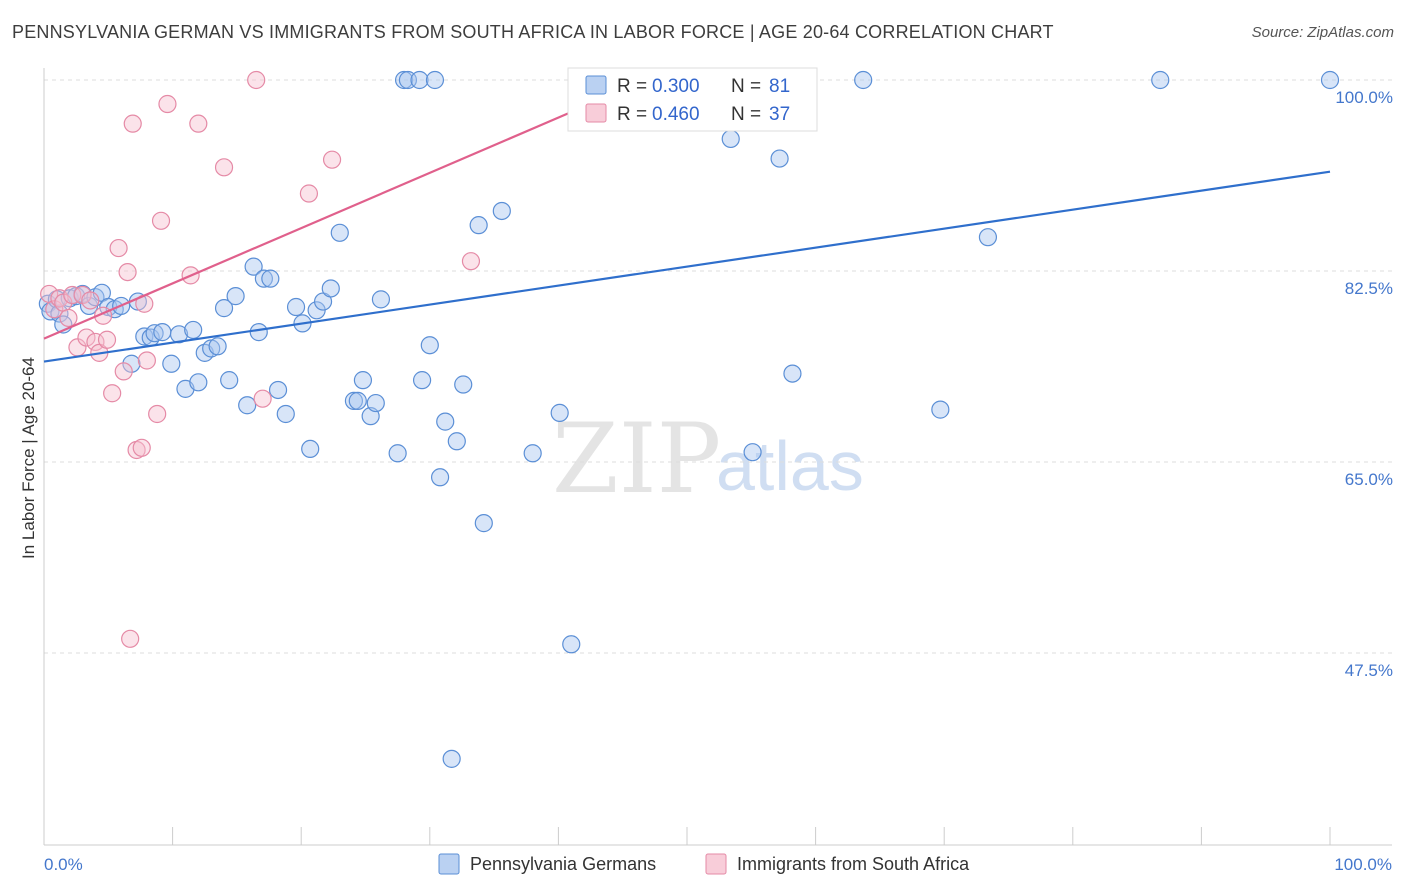 The height and width of the screenshot is (892, 1406). What do you see at coordinates (449, 864) in the screenshot?
I see `bottom-legend-swatch-pennsylvania-germans` at bounding box center [449, 864].